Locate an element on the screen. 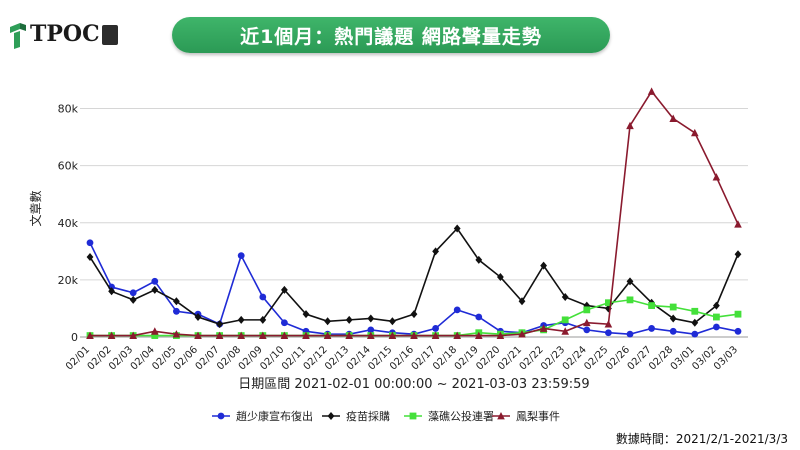  page-title-text: 近1個月：熱門議題 網路聲量走勢 is located at coordinates (391, 36).